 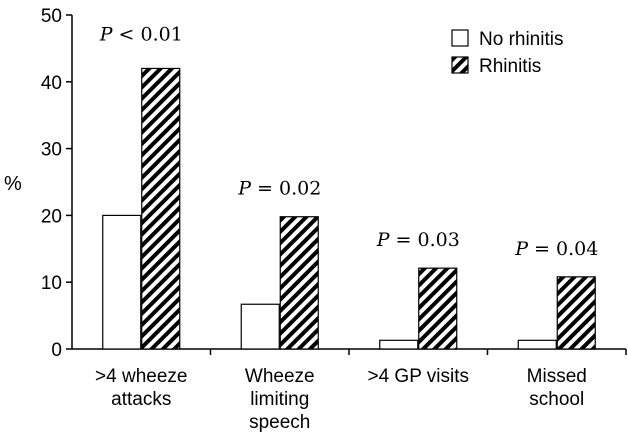 What do you see at coordinates (418, 376) in the screenshot?
I see `x-tick-label: >4 GP visits` at bounding box center [418, 376].